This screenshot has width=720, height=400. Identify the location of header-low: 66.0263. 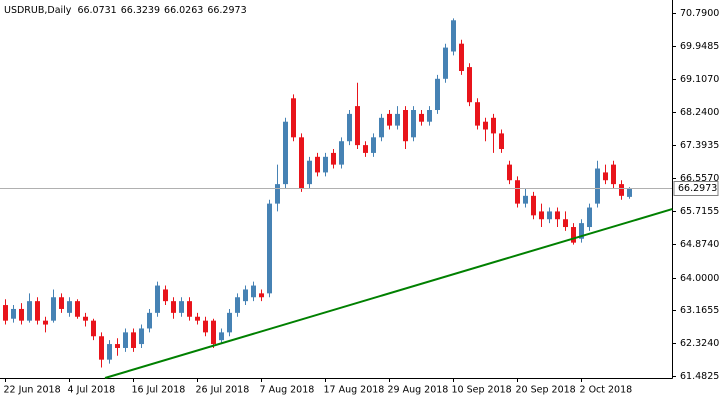
(183, 10).